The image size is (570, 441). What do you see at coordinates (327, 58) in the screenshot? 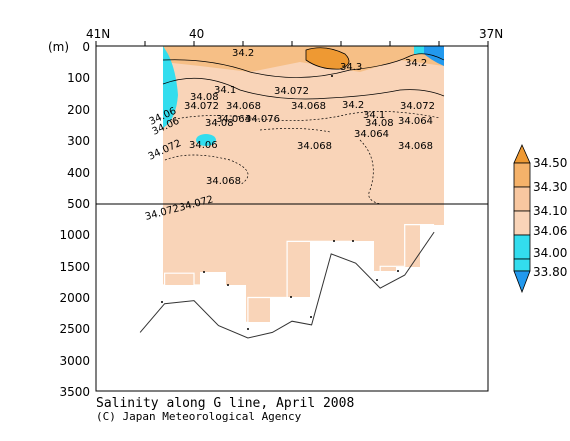
I see `high-salinity-patch` at bounding box center [327, 58].